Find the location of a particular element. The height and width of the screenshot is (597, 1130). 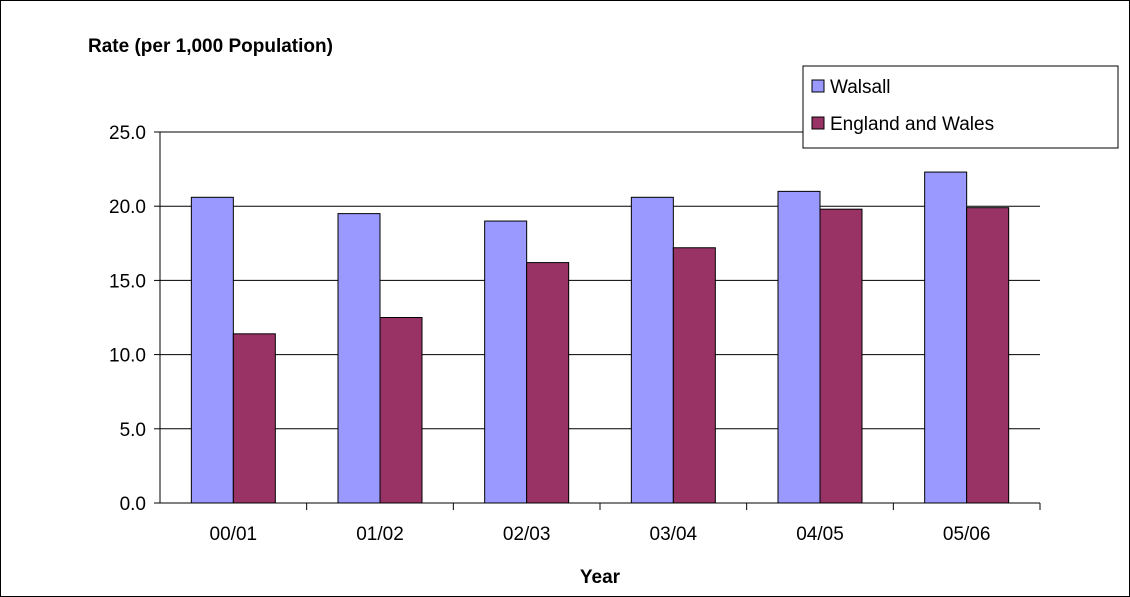

legend-box is located at coordinates (960, 107).